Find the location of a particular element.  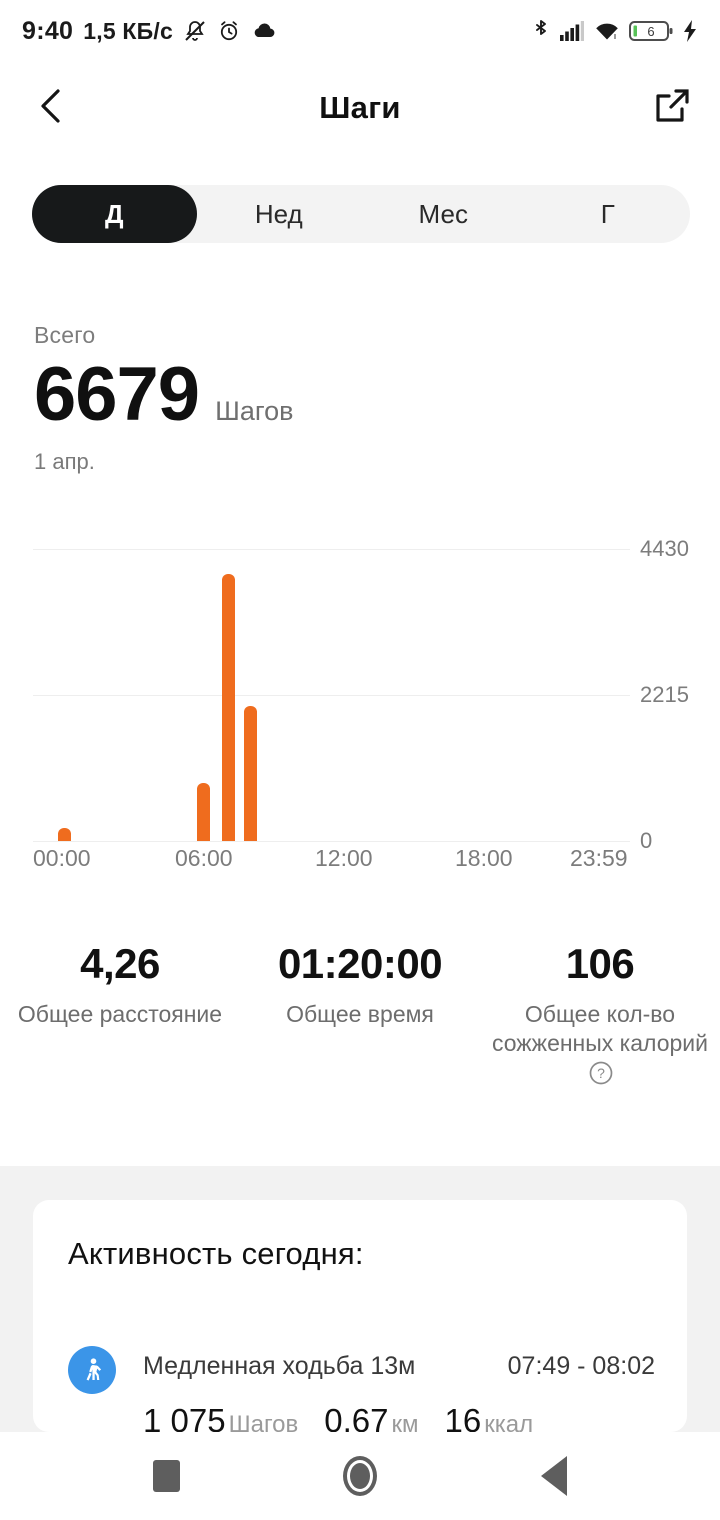

share-button is located at coordinates (672, 108).